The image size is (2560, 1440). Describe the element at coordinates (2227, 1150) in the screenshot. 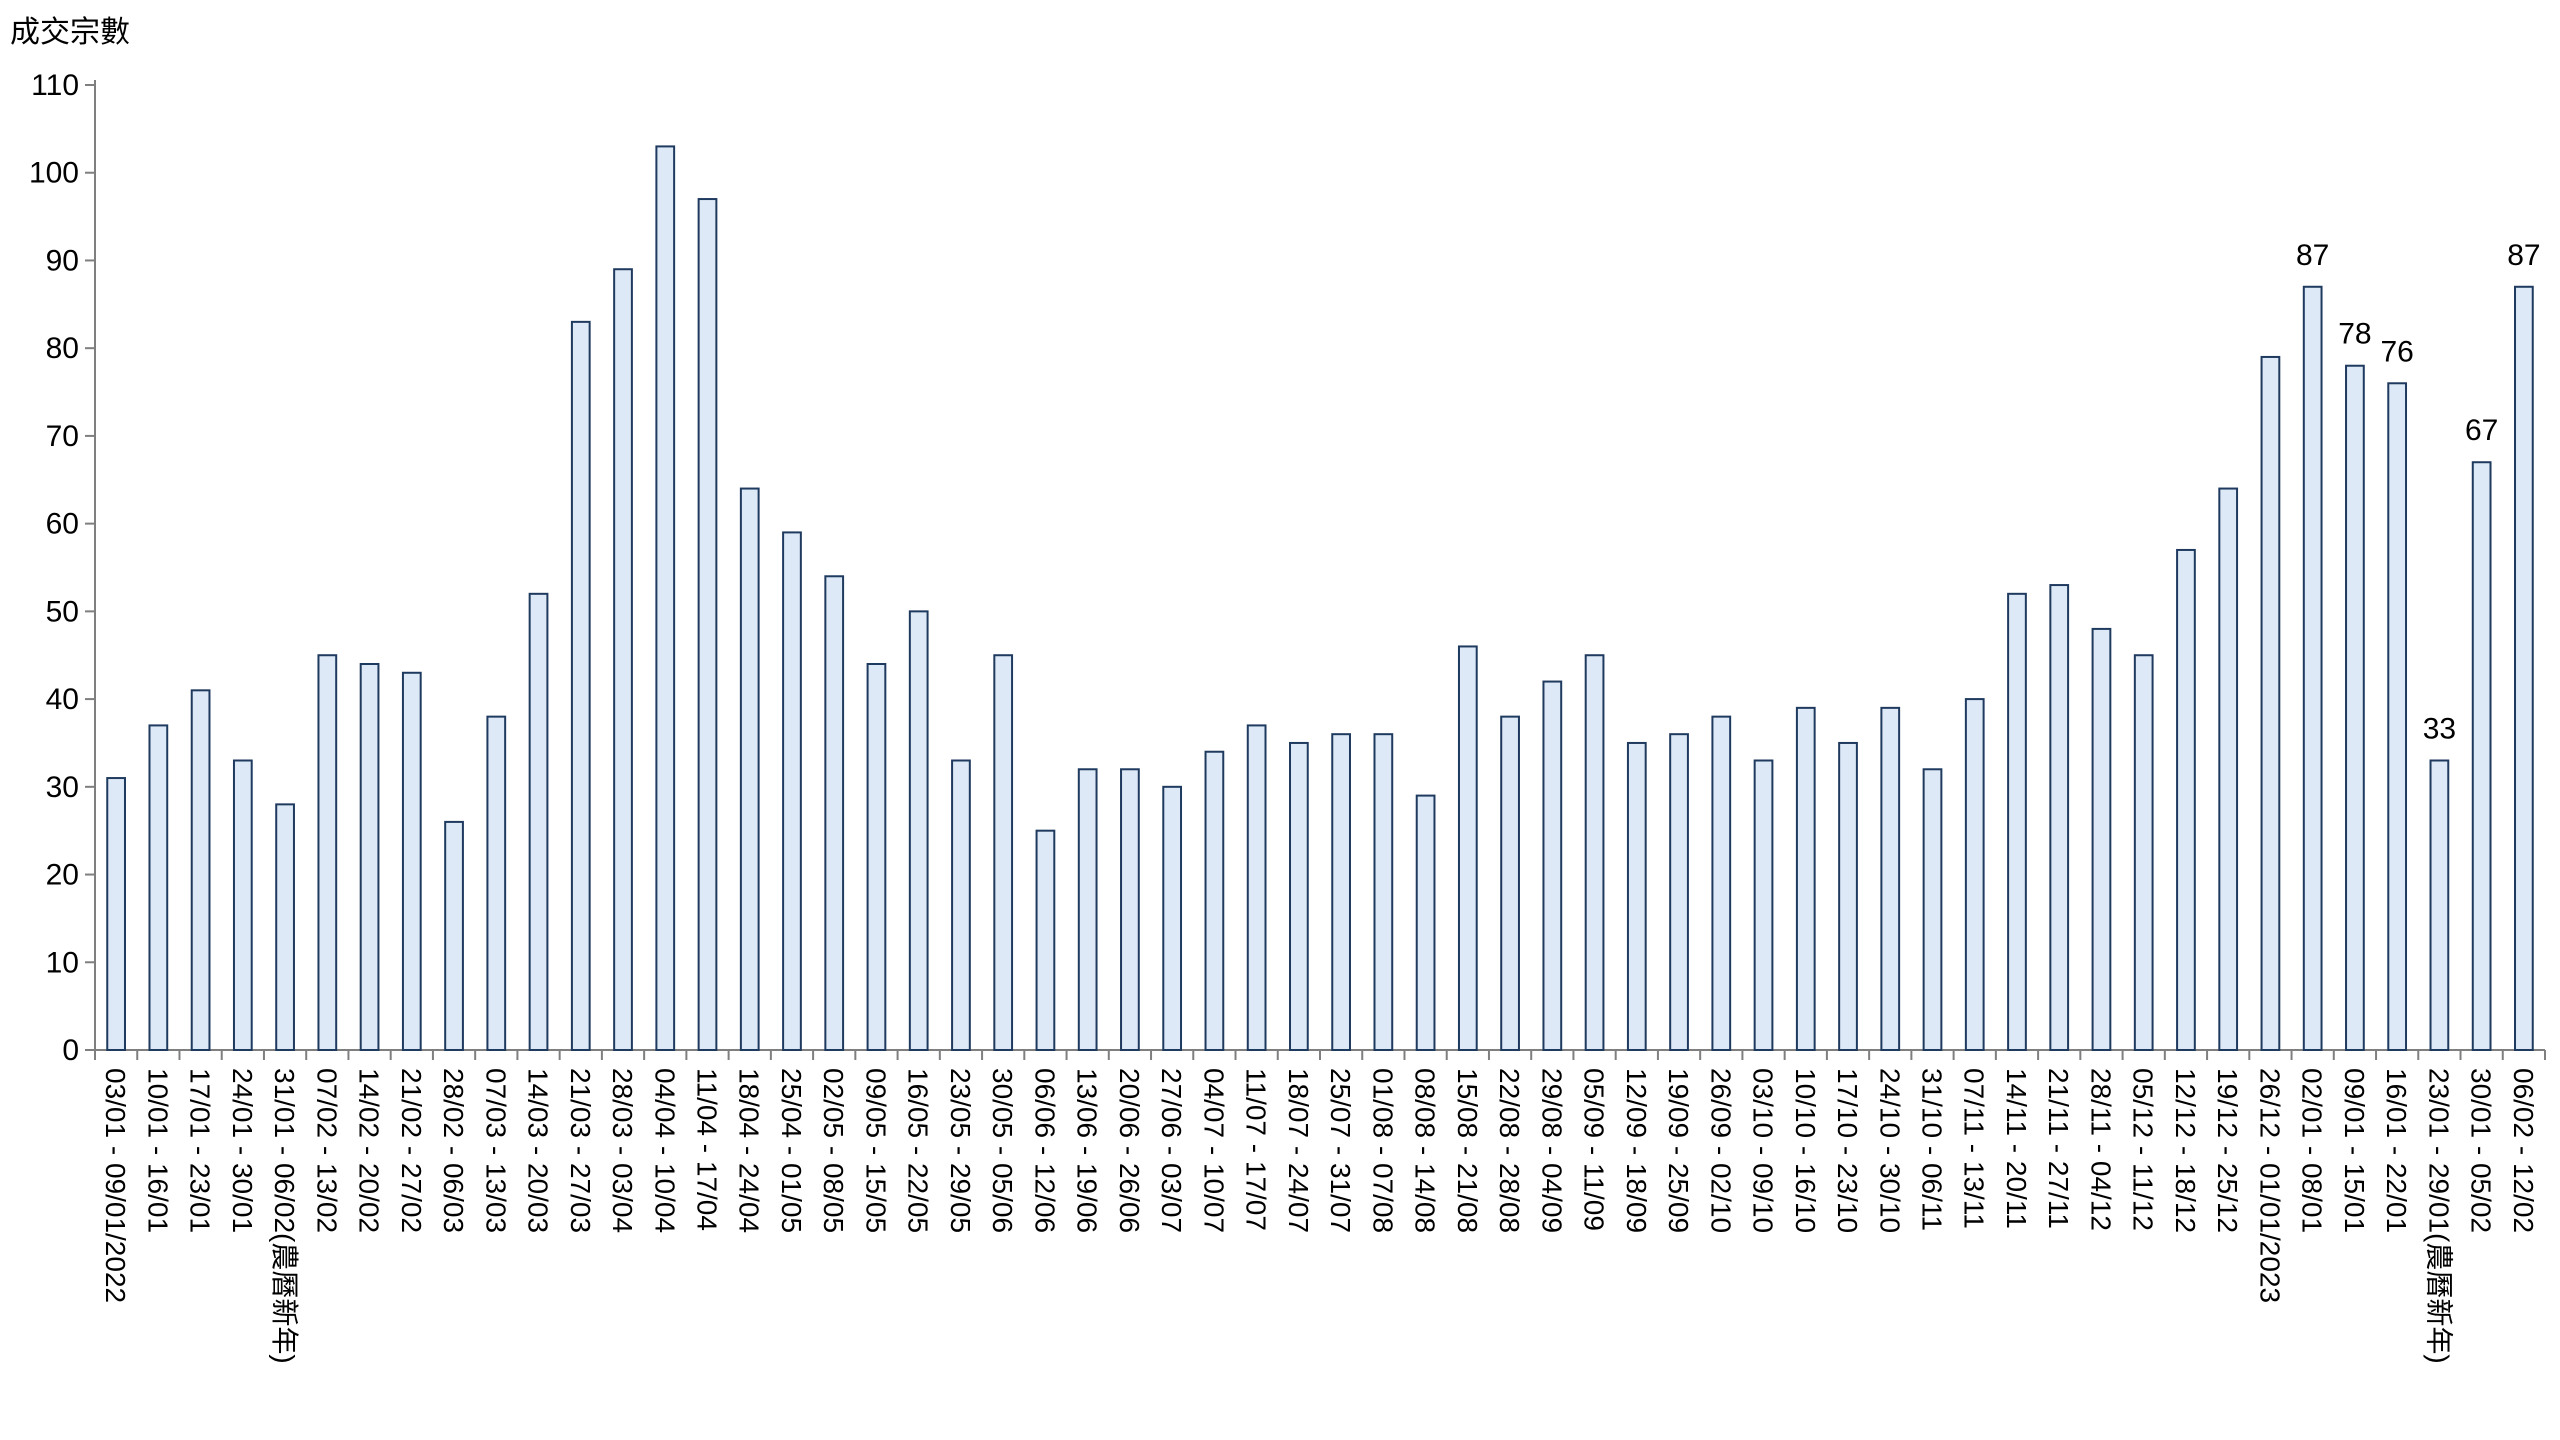

I see `x-tick-label: 19/12 - 25/12` at that location.